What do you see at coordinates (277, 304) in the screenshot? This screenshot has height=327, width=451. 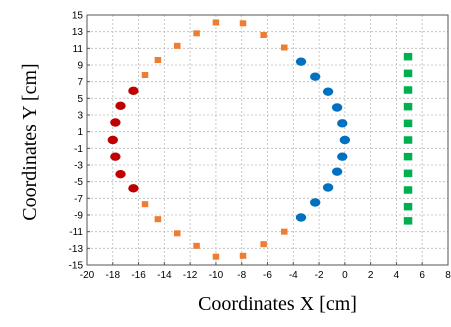 I see `x-axis-title: Coordinates X [cm]` at bounding box center [277, 304].